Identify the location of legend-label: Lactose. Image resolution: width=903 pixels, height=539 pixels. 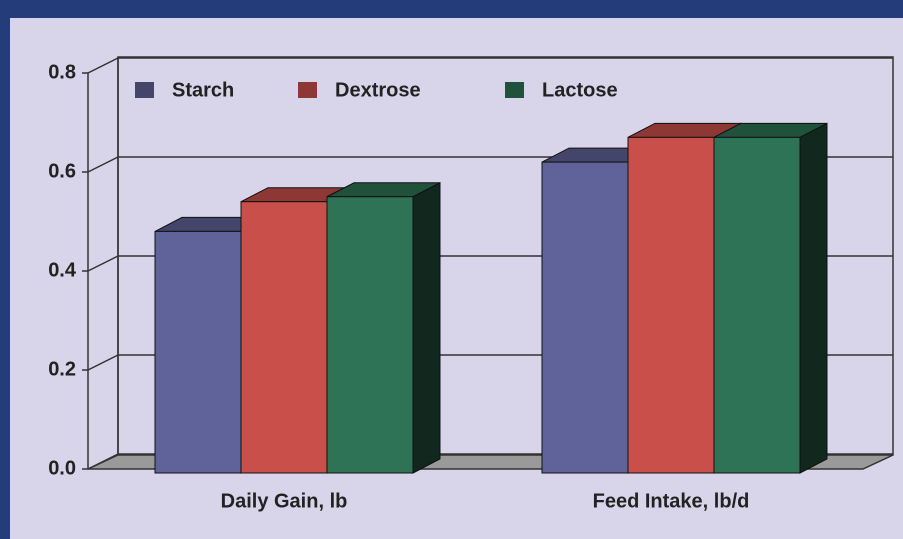
(580, 90).